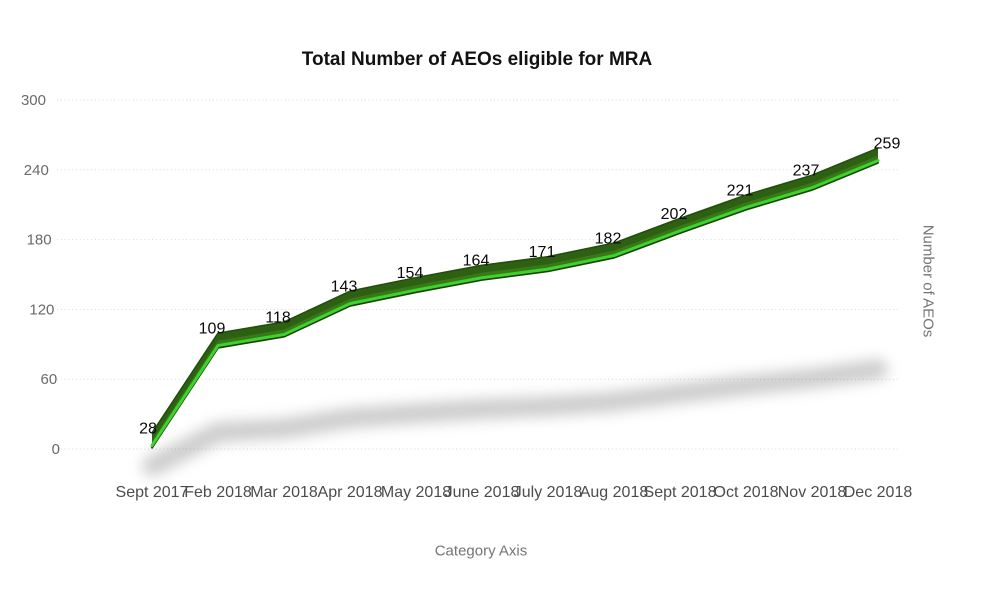  What do you see at coordinates (49, 379) in the screenshot?
I see `y-tick-label: 60` at bounding box center [49, 379].